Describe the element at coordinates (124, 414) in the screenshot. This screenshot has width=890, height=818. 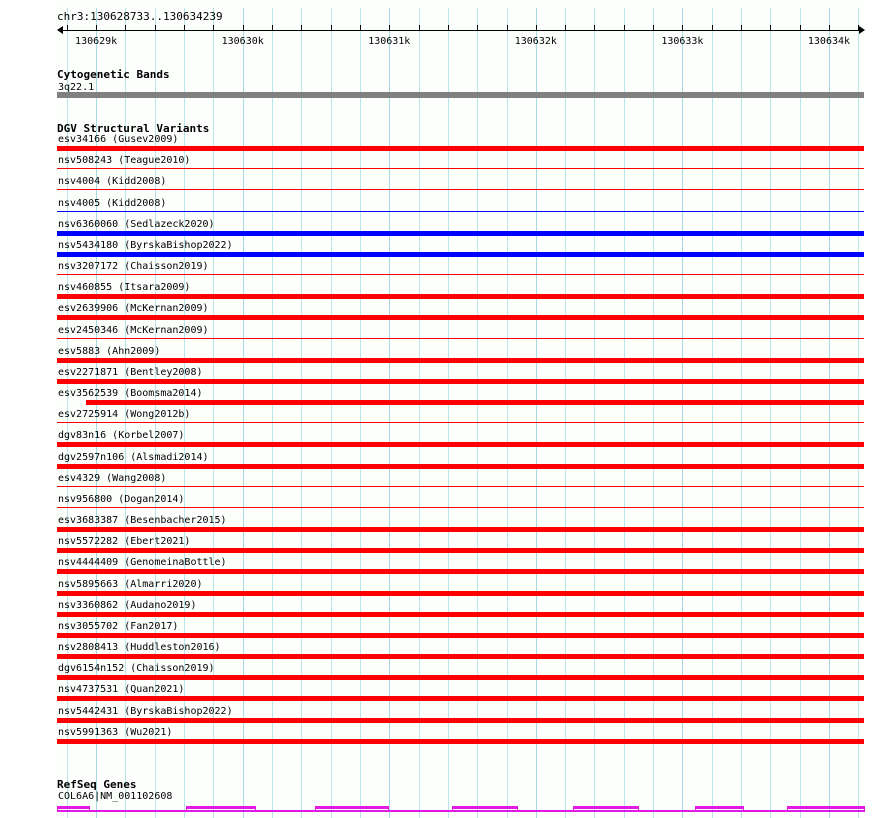
I see `dgv-variant-label: esv2725914 (Wong2012b)` at that location.